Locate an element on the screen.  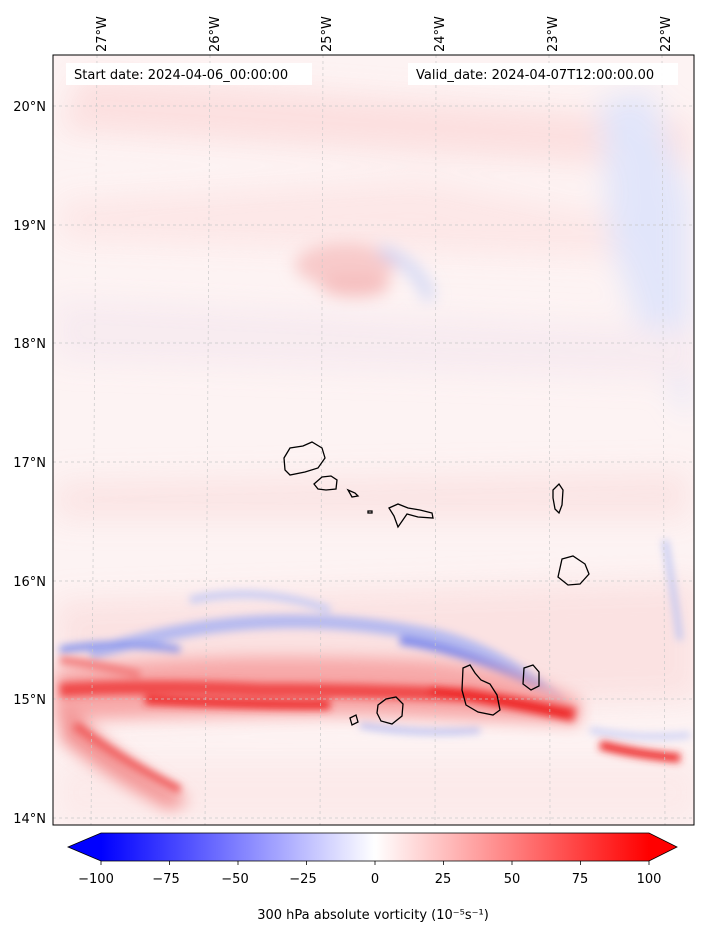
island-santo-antao is located at coordinates (304, 458).